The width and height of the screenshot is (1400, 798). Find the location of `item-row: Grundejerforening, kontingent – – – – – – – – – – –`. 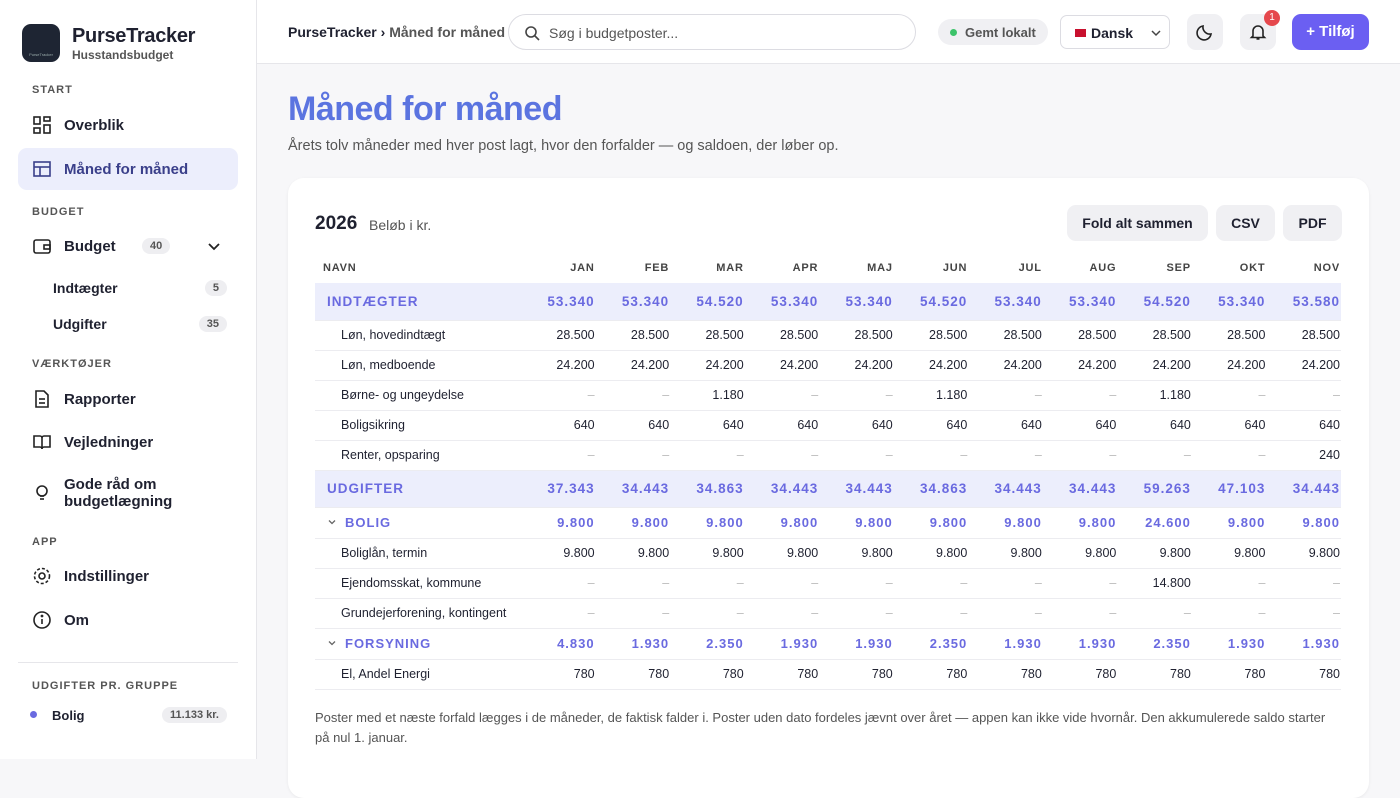

item-row: Grundejerforening, kontingent – – – – – – – – – – – is located at coordinates (828, 613).